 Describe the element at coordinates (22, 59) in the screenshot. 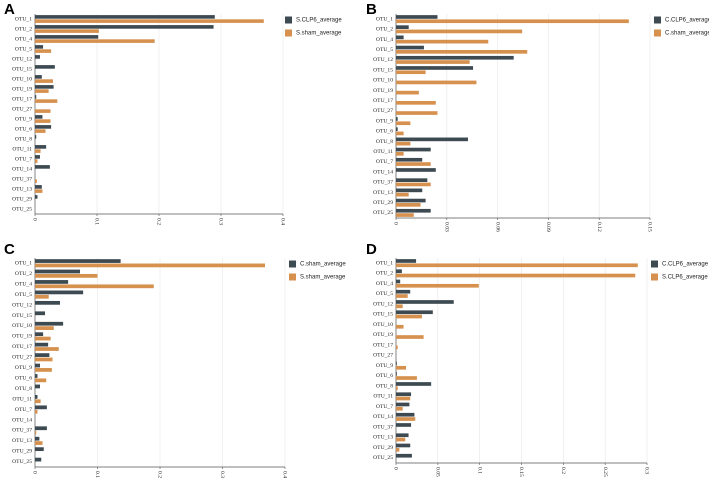

I see `category-label: OTU_12` at that location.